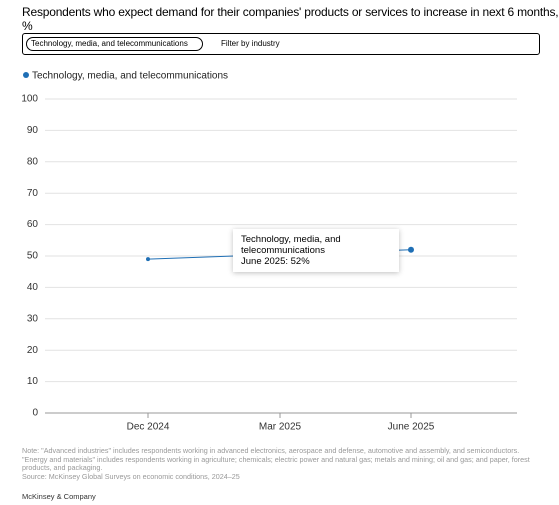 The image size is (559, 505). Describe the element at coordinates (411, 427) in the screenshot. I see `x-tick-label: June 2025` at that location.